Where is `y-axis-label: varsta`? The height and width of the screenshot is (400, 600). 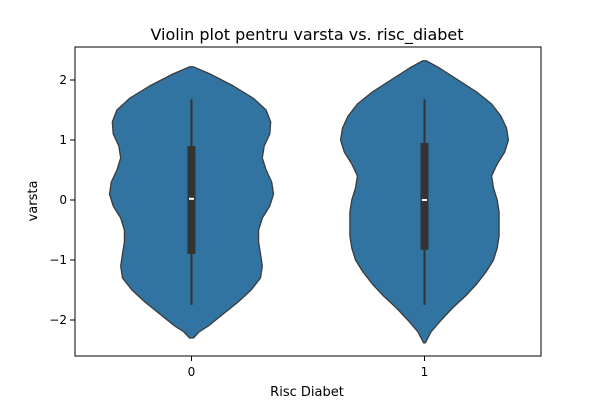 y-axis-label: varsta is located at coordinates (33, 201).